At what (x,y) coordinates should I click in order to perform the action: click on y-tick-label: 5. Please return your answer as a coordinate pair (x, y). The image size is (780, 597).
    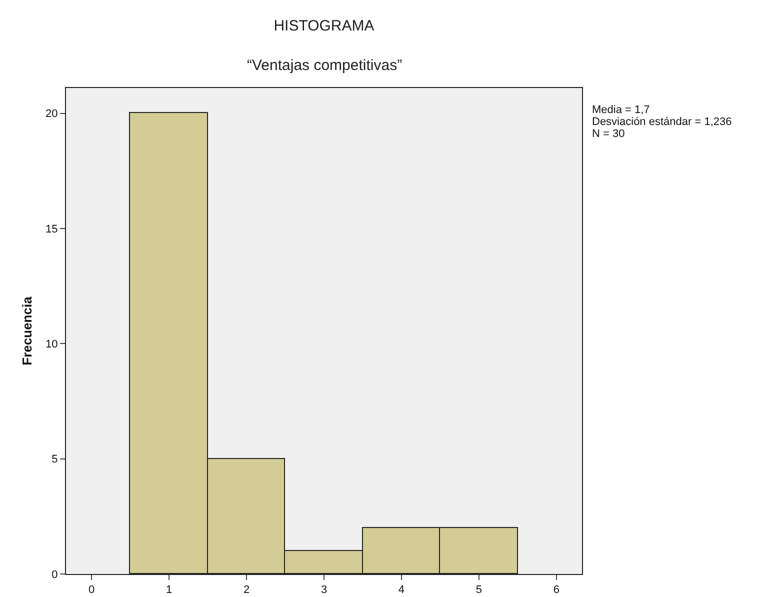
    Looking at the image, I should click on (55, 460).